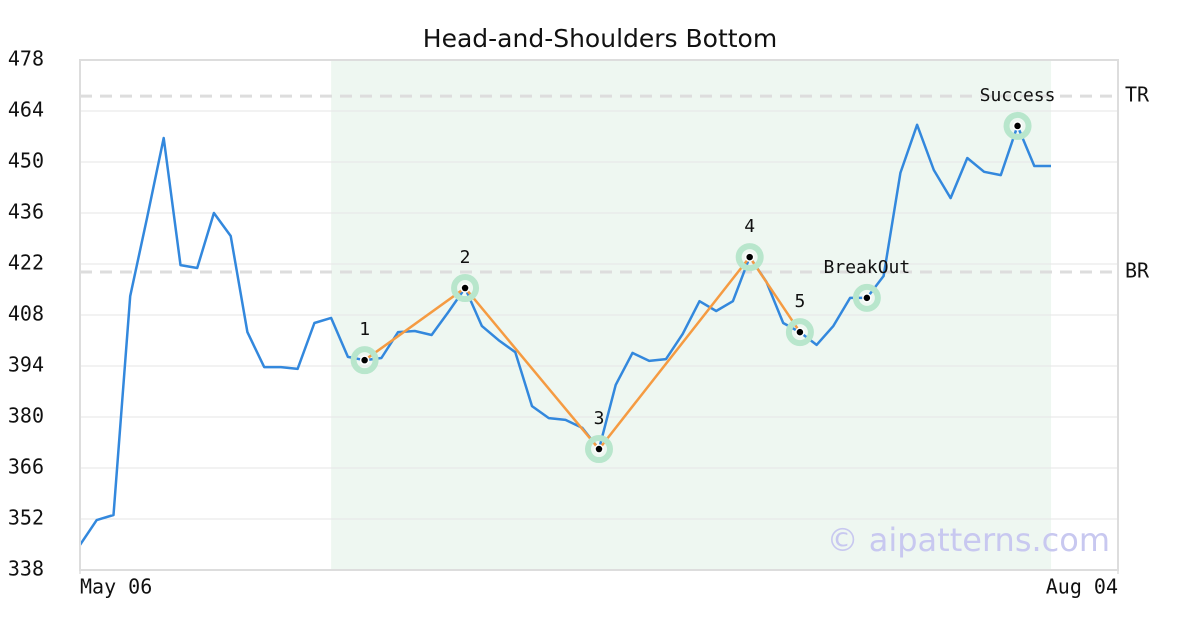 The image size is (1200, 630). I want to click on y-tick-label: 366, so click(26, 467).